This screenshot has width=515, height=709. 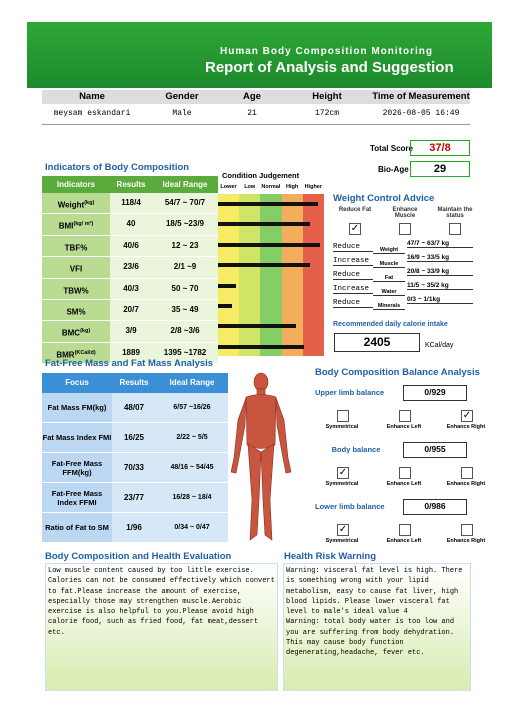 I want to click on balance-label: Upper limb balance, so click(x=350, y=392).